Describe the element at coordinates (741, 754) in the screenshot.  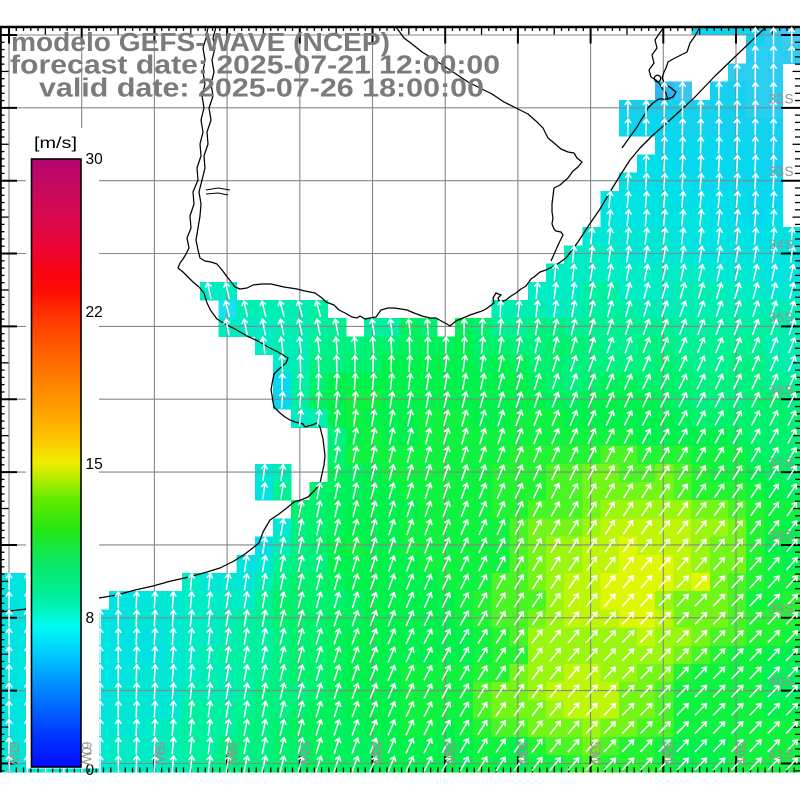
I see `svg-text: 51W` at that location.